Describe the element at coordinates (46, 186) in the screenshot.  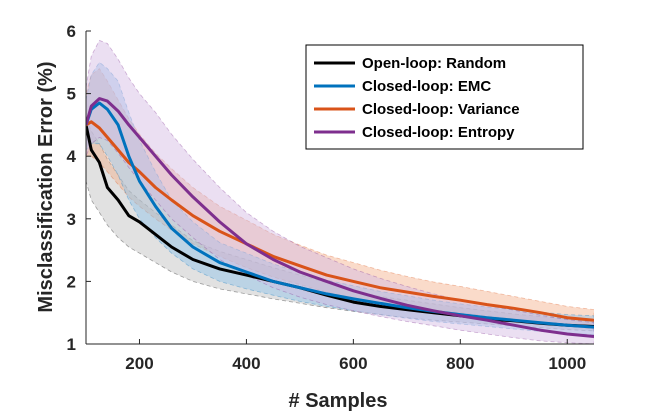
I see `y-axis-label: Misclassification Error (%)` at that location.